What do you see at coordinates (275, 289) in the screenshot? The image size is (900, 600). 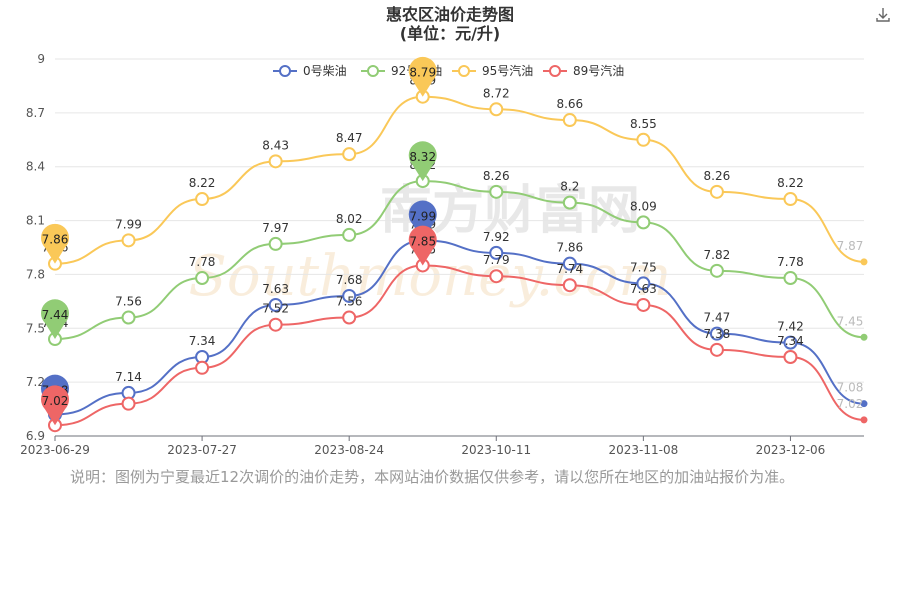 I see `data-label: 7.63` at bounding box center [275, 289].